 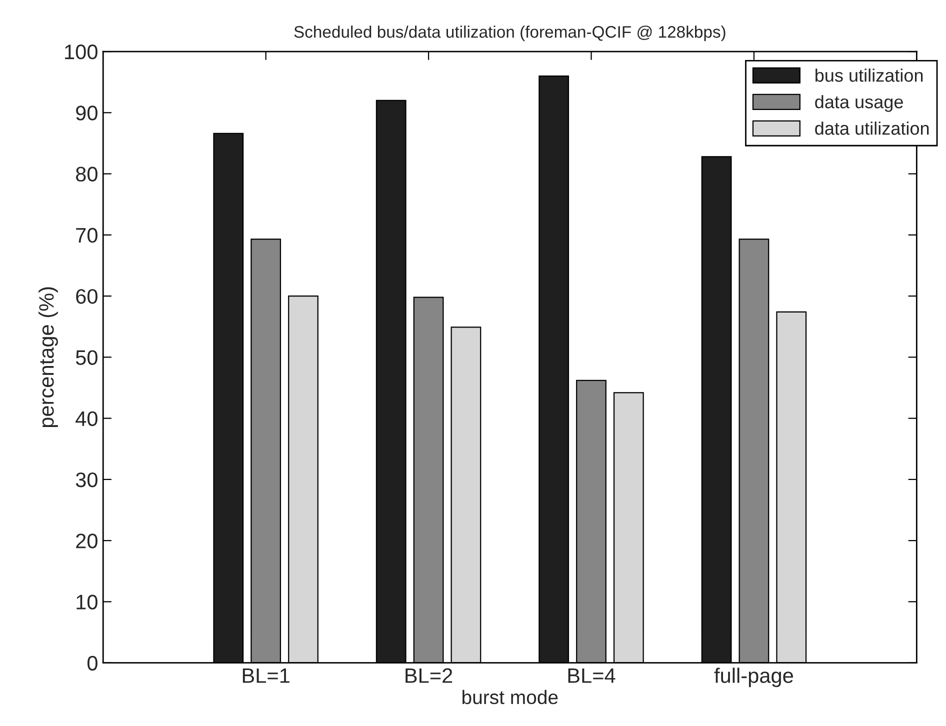 I want to click on y-tick-label: 100, so click(x=81, y=52).